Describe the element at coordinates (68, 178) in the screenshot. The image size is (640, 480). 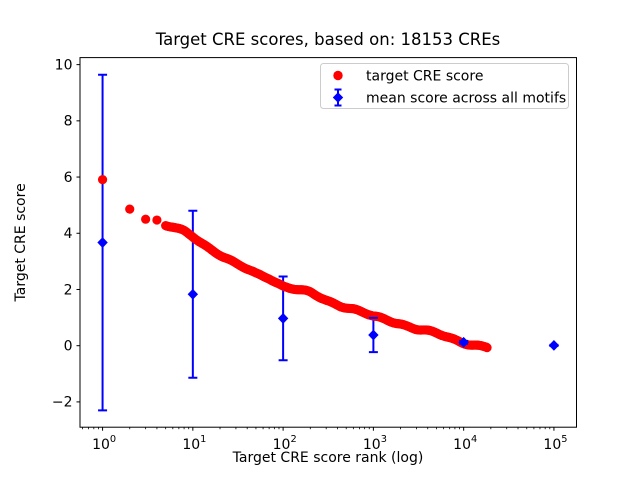
I see `y-tick-label: 6` at that location.